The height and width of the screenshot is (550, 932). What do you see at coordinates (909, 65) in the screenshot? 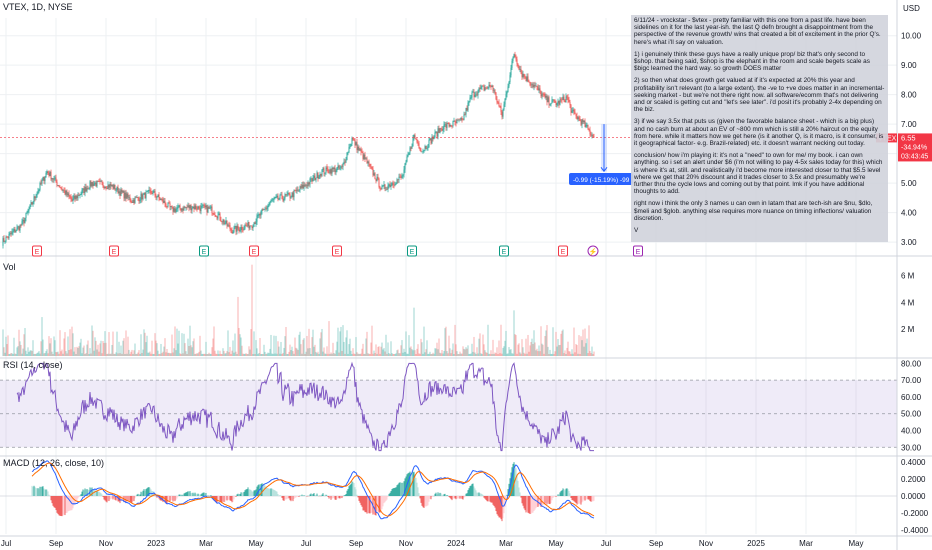
I see `price-tick-label: 9.00` at bounding box center [909, 65].